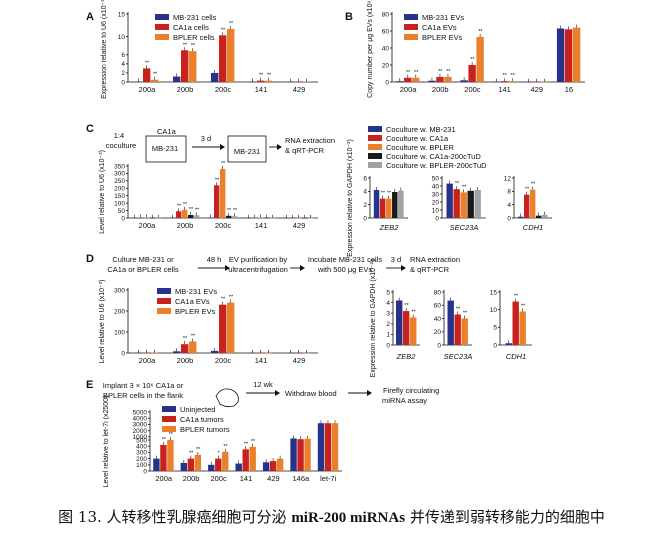 The height and width of the screenshot is (539, 663). What do you see at coordinates (458, 356) in the screenshot?
I see `panel-d-sec23a-label: SEC23A` at bounding box center [458, 356].